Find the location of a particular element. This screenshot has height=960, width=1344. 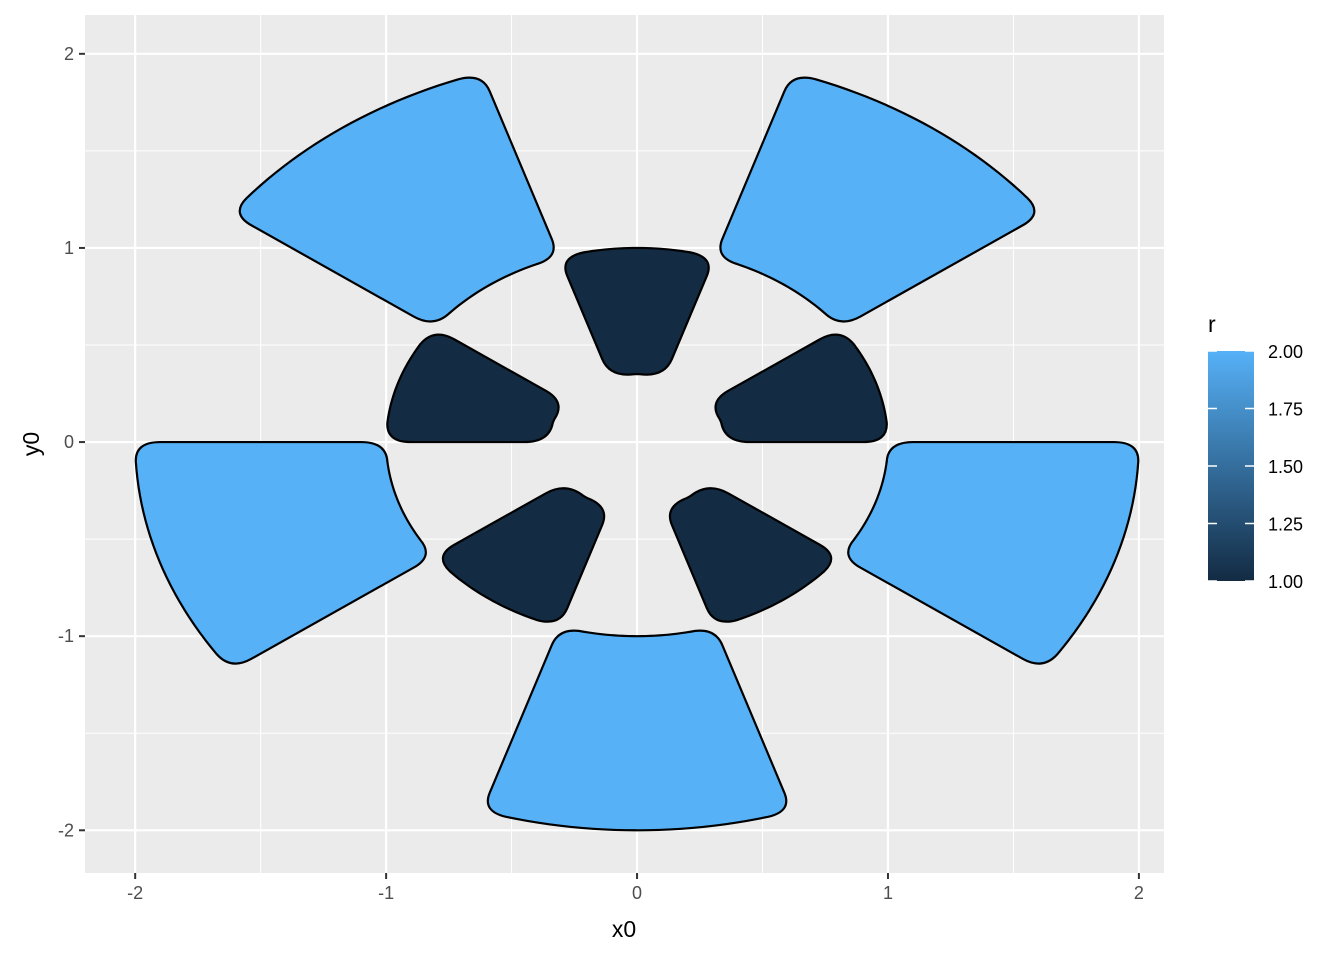

legend-label: 1.75 is located at coordinates (1285, 410).